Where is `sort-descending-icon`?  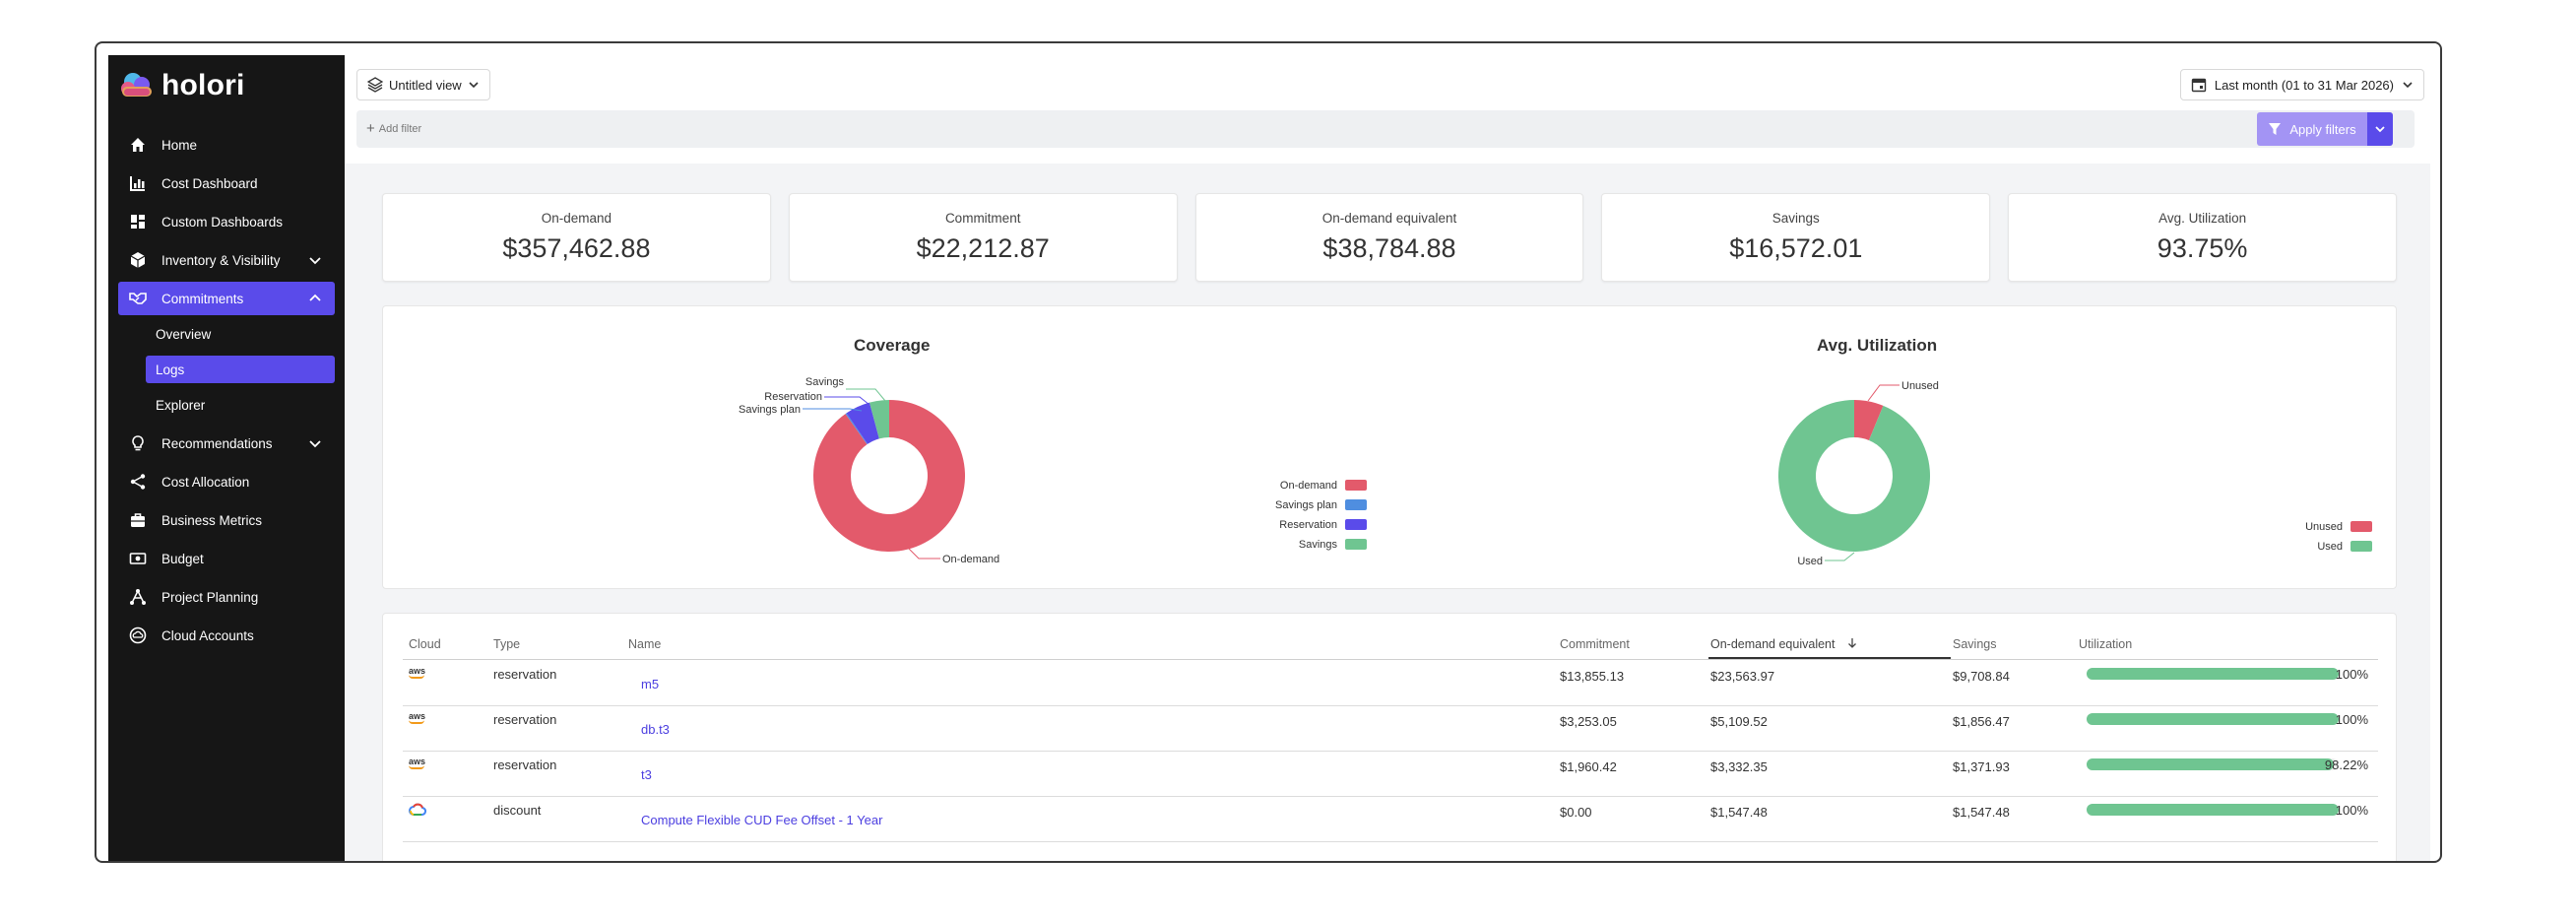
sort-descending-icon is located at coordinates (1852, 643).